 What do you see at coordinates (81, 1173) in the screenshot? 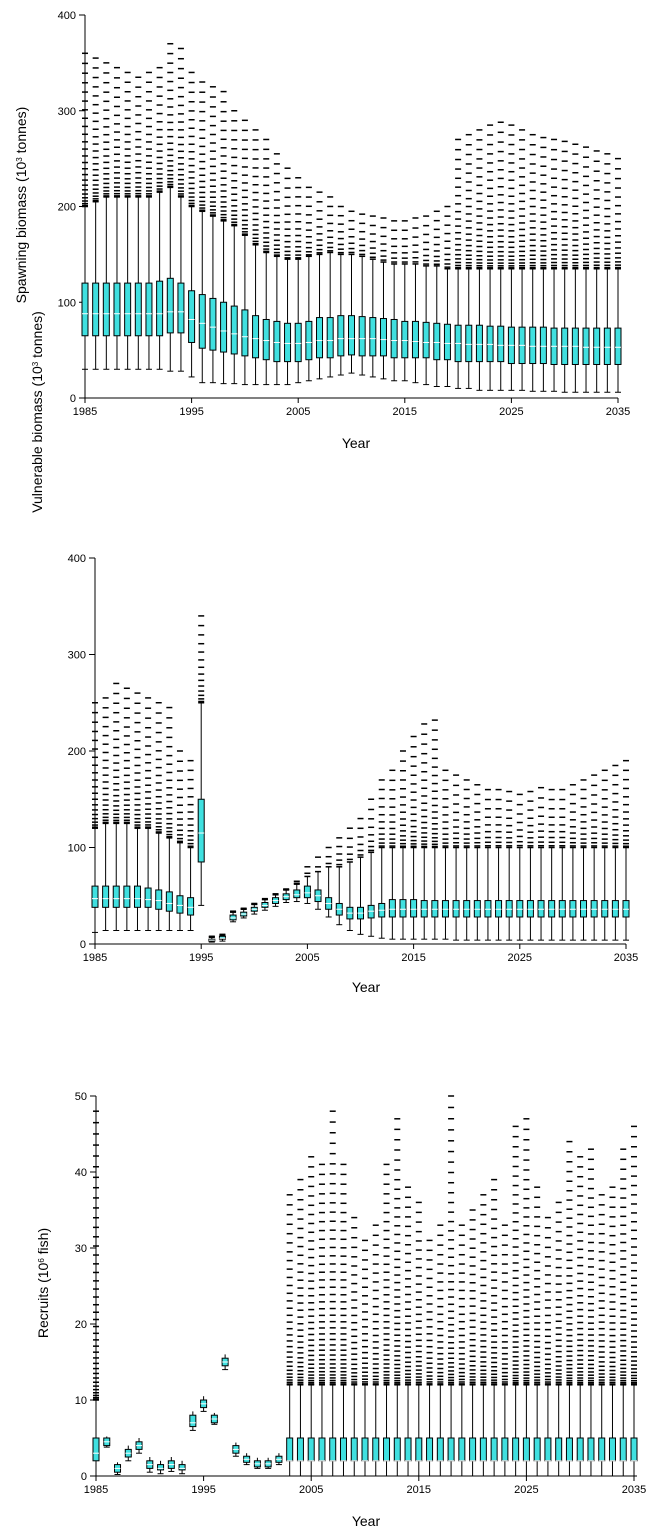
I see `y-tick-label: 40` at bounding box center [81, 1173].